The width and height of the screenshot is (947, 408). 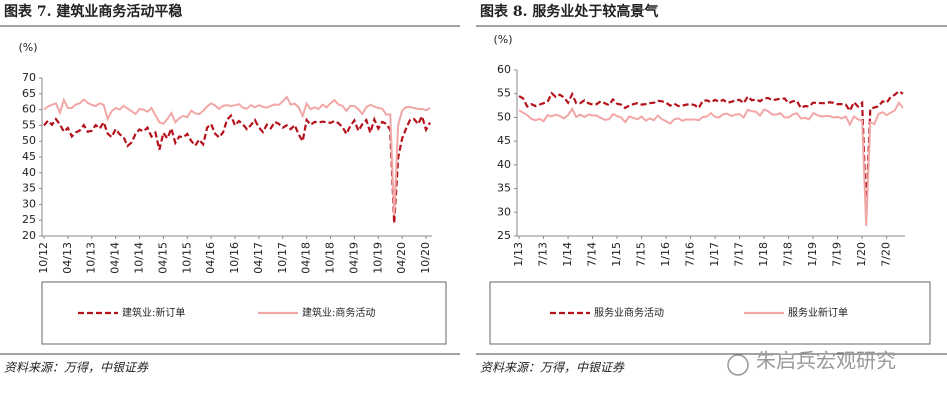 I want to click on x-tick-label: 7/19, so click(x=837, y=254).